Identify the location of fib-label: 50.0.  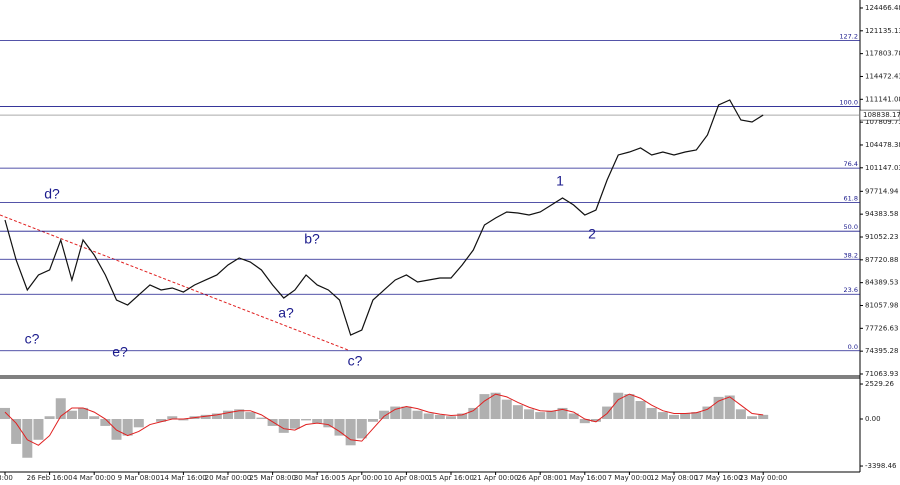
(851, 227).